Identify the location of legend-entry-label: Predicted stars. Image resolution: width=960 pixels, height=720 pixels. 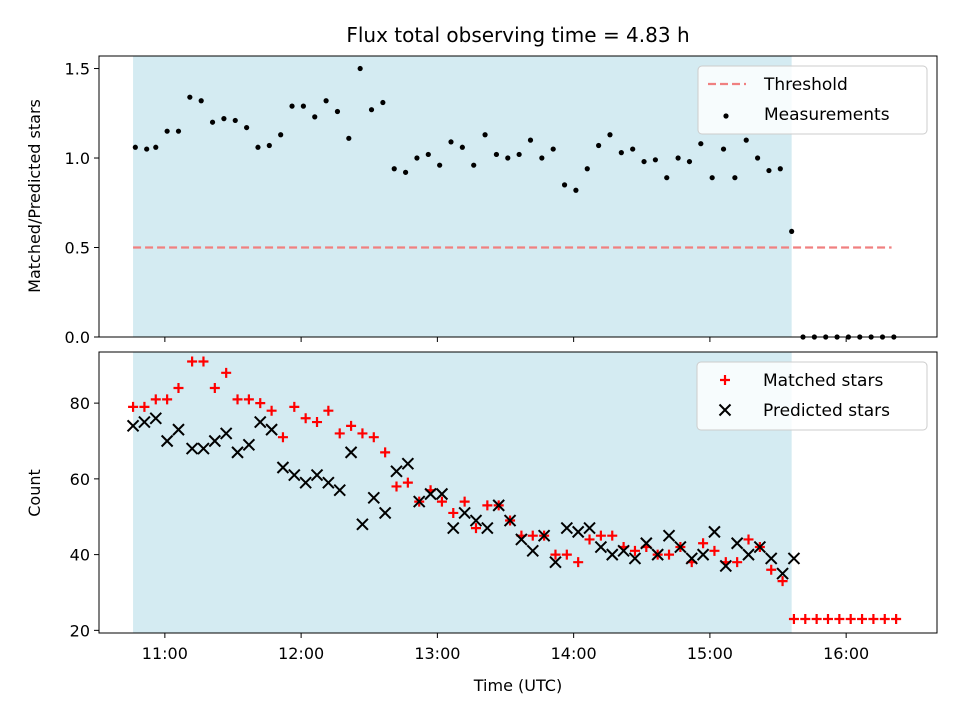
(826, 411).